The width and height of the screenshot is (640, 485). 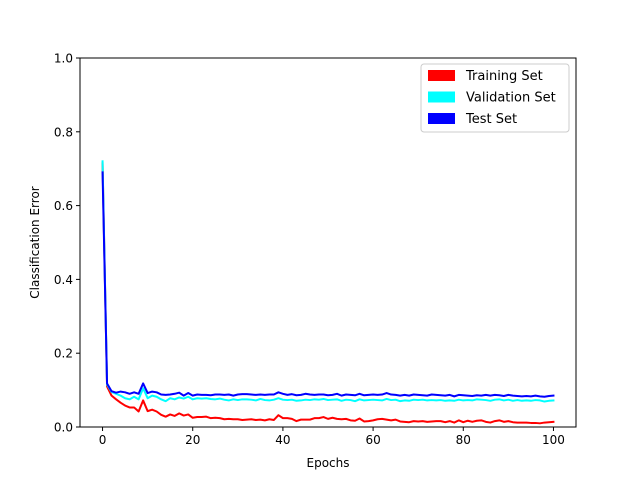 I want to click on y-axis-label: Classification Error, so click(x=35, y=242).